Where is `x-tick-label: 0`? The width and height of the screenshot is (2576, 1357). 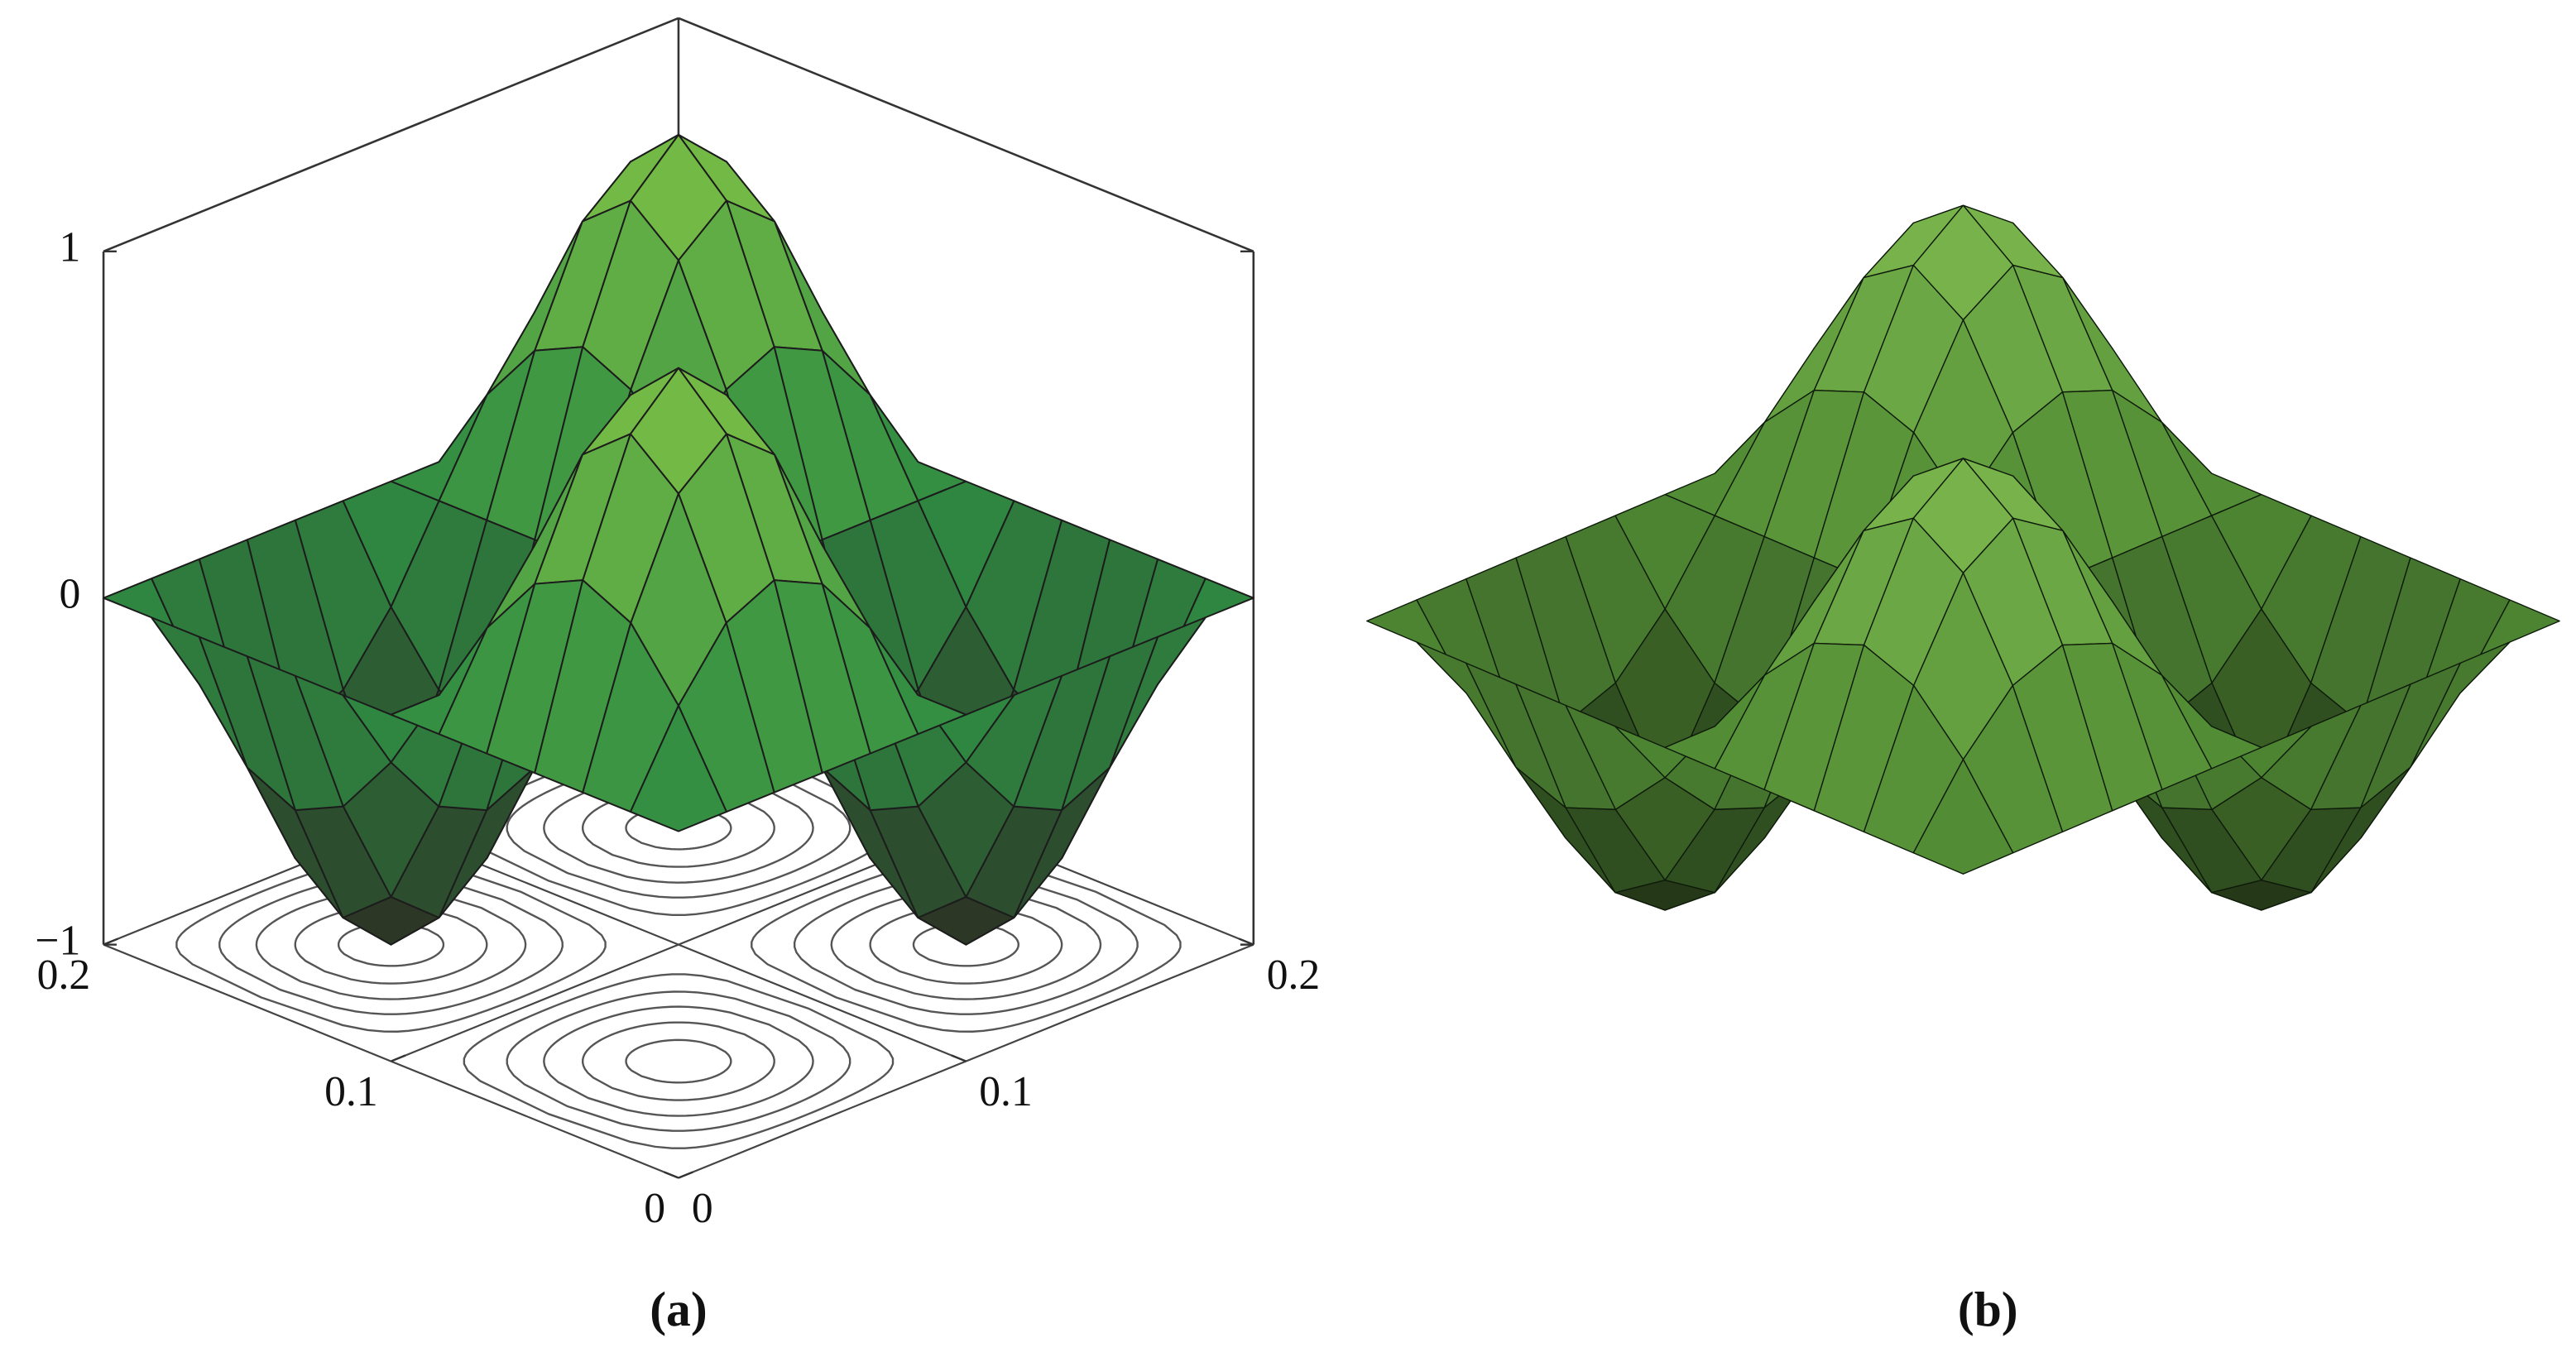 x-tick-label: 0 is located at coordinates (702, 1208).